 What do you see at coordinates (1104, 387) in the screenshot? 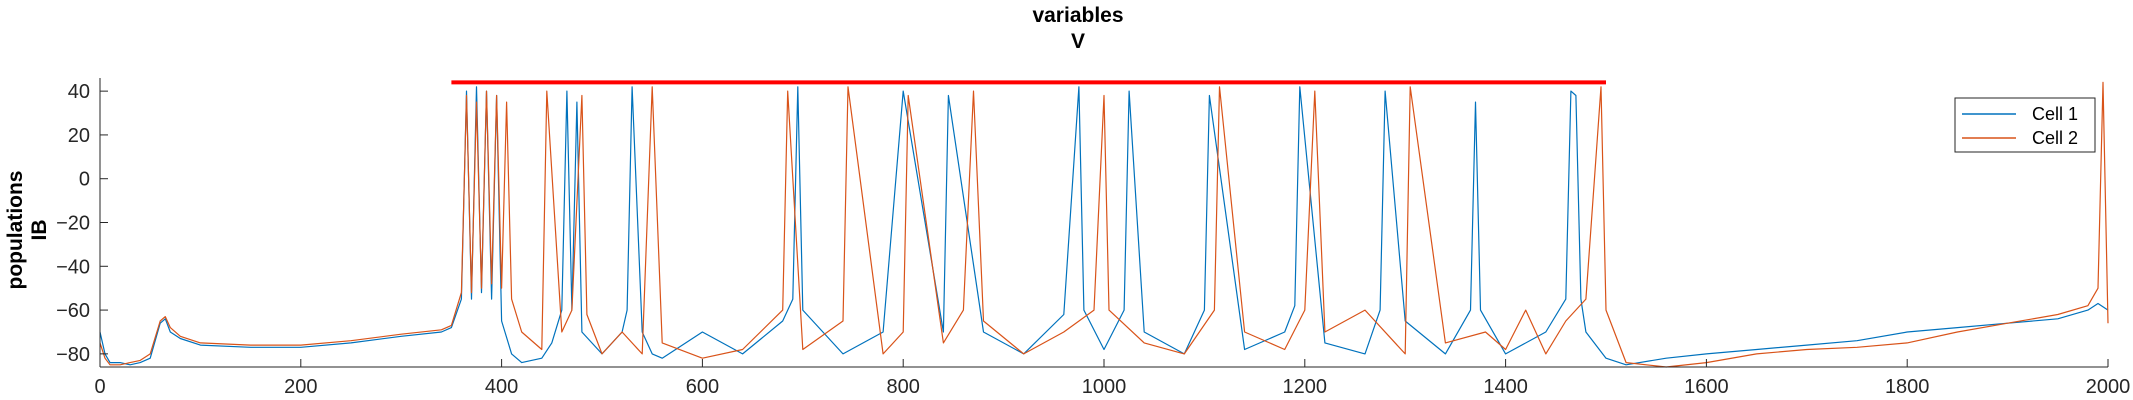
I see `x-tick-label: 1000` at bounding box center [1104, 387].